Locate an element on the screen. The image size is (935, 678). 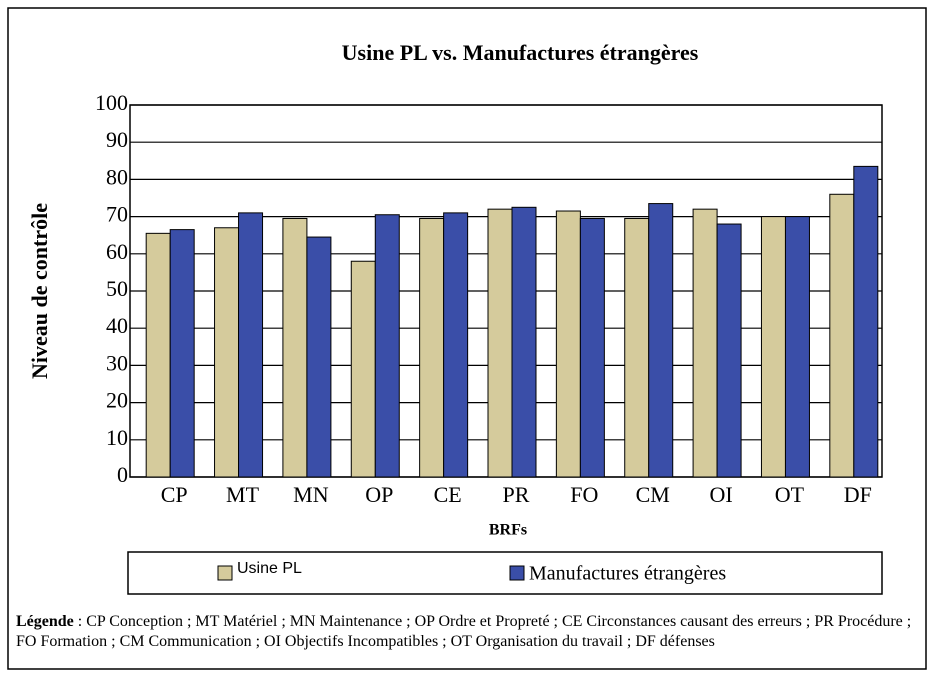
x-tick-label: MT is located at coordinates (243, 494).